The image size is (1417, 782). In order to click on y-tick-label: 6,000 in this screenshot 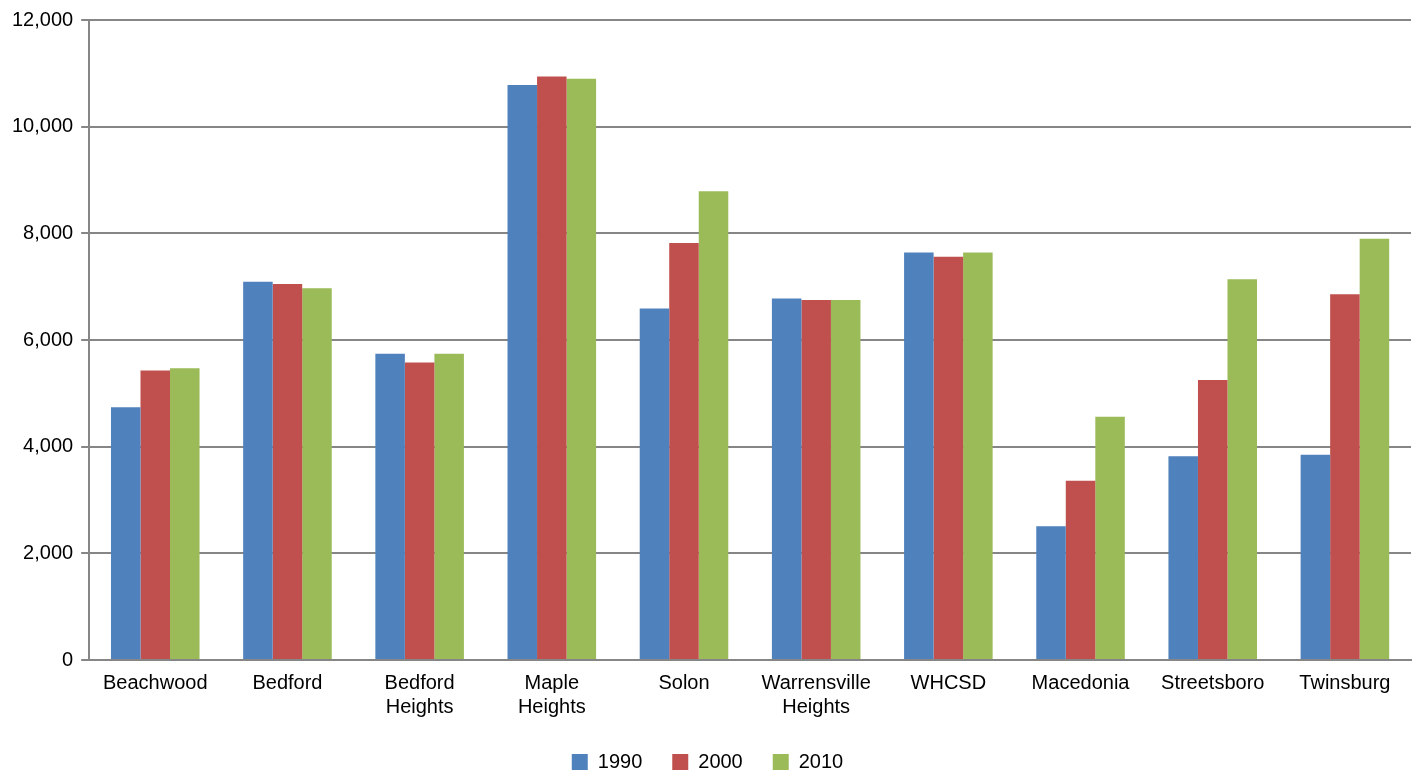, I will do `click(48, 338)`.